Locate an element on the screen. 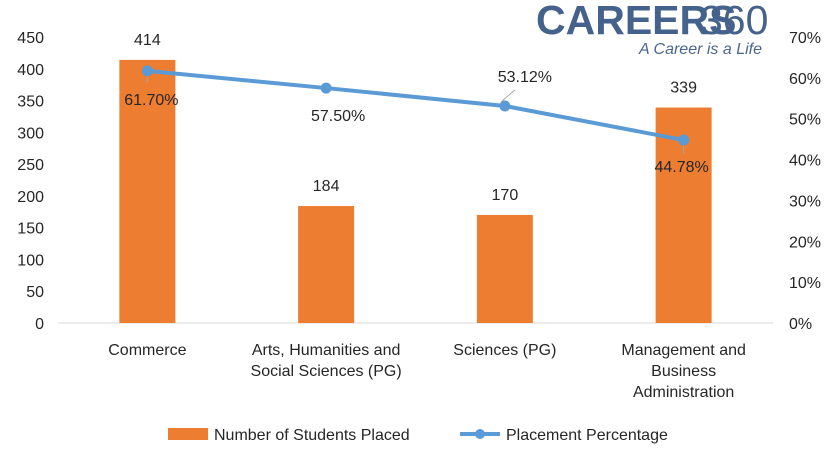  category-label: Business is located at coordinates (683, 371).